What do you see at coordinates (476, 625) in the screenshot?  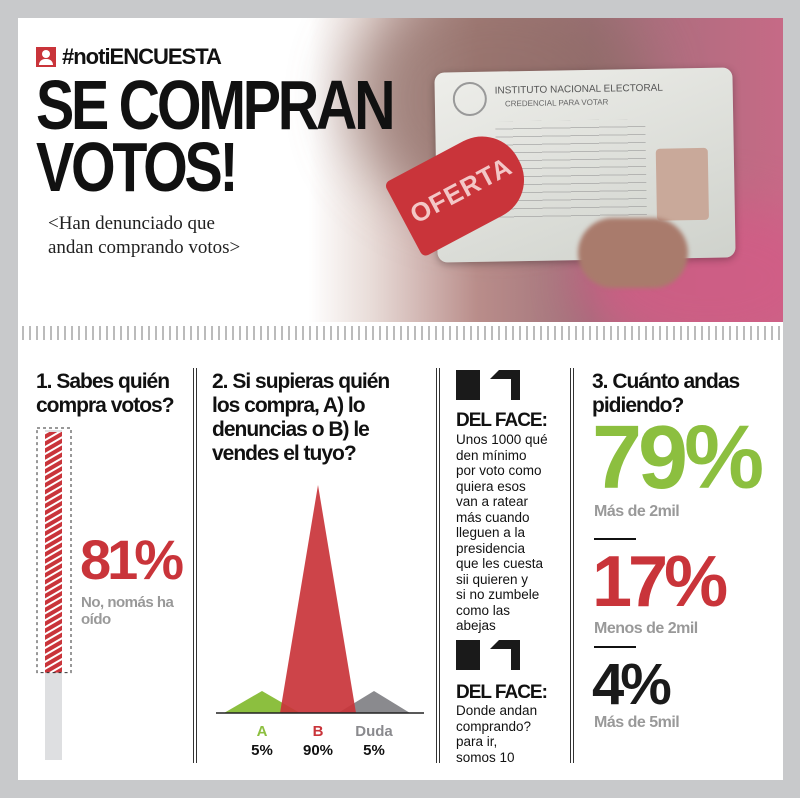 I see `face-text-line: abejas` at bounding box center [476, 625].